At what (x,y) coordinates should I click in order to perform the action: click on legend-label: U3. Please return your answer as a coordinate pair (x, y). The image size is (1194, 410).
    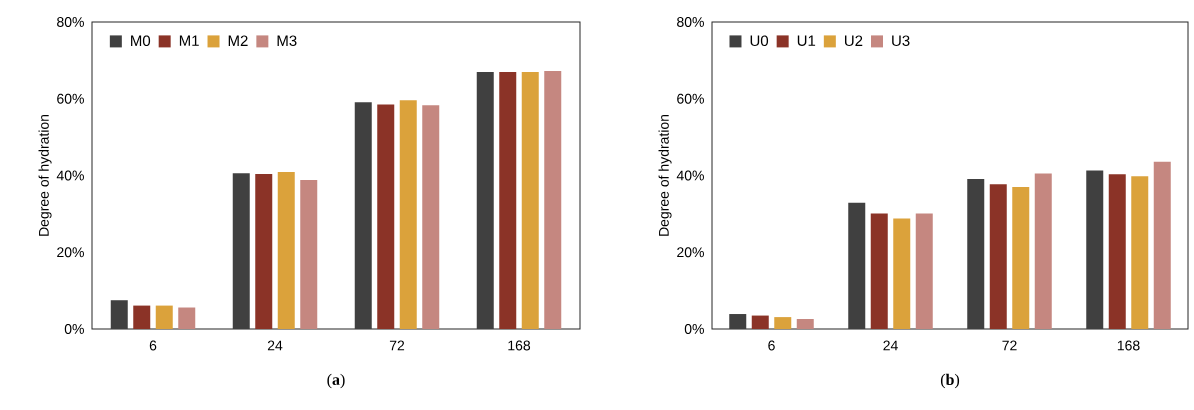
    Looking at the image, I should click on (901, 41).